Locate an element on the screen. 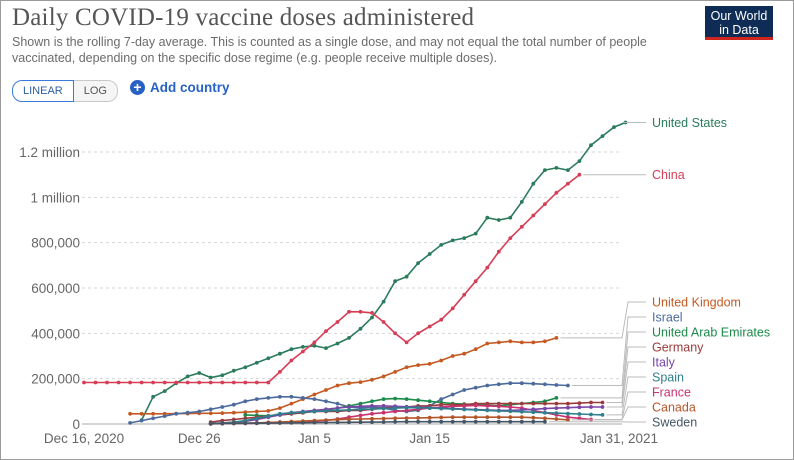  plus-circle-icon: + is located at coordinates (137, 87).